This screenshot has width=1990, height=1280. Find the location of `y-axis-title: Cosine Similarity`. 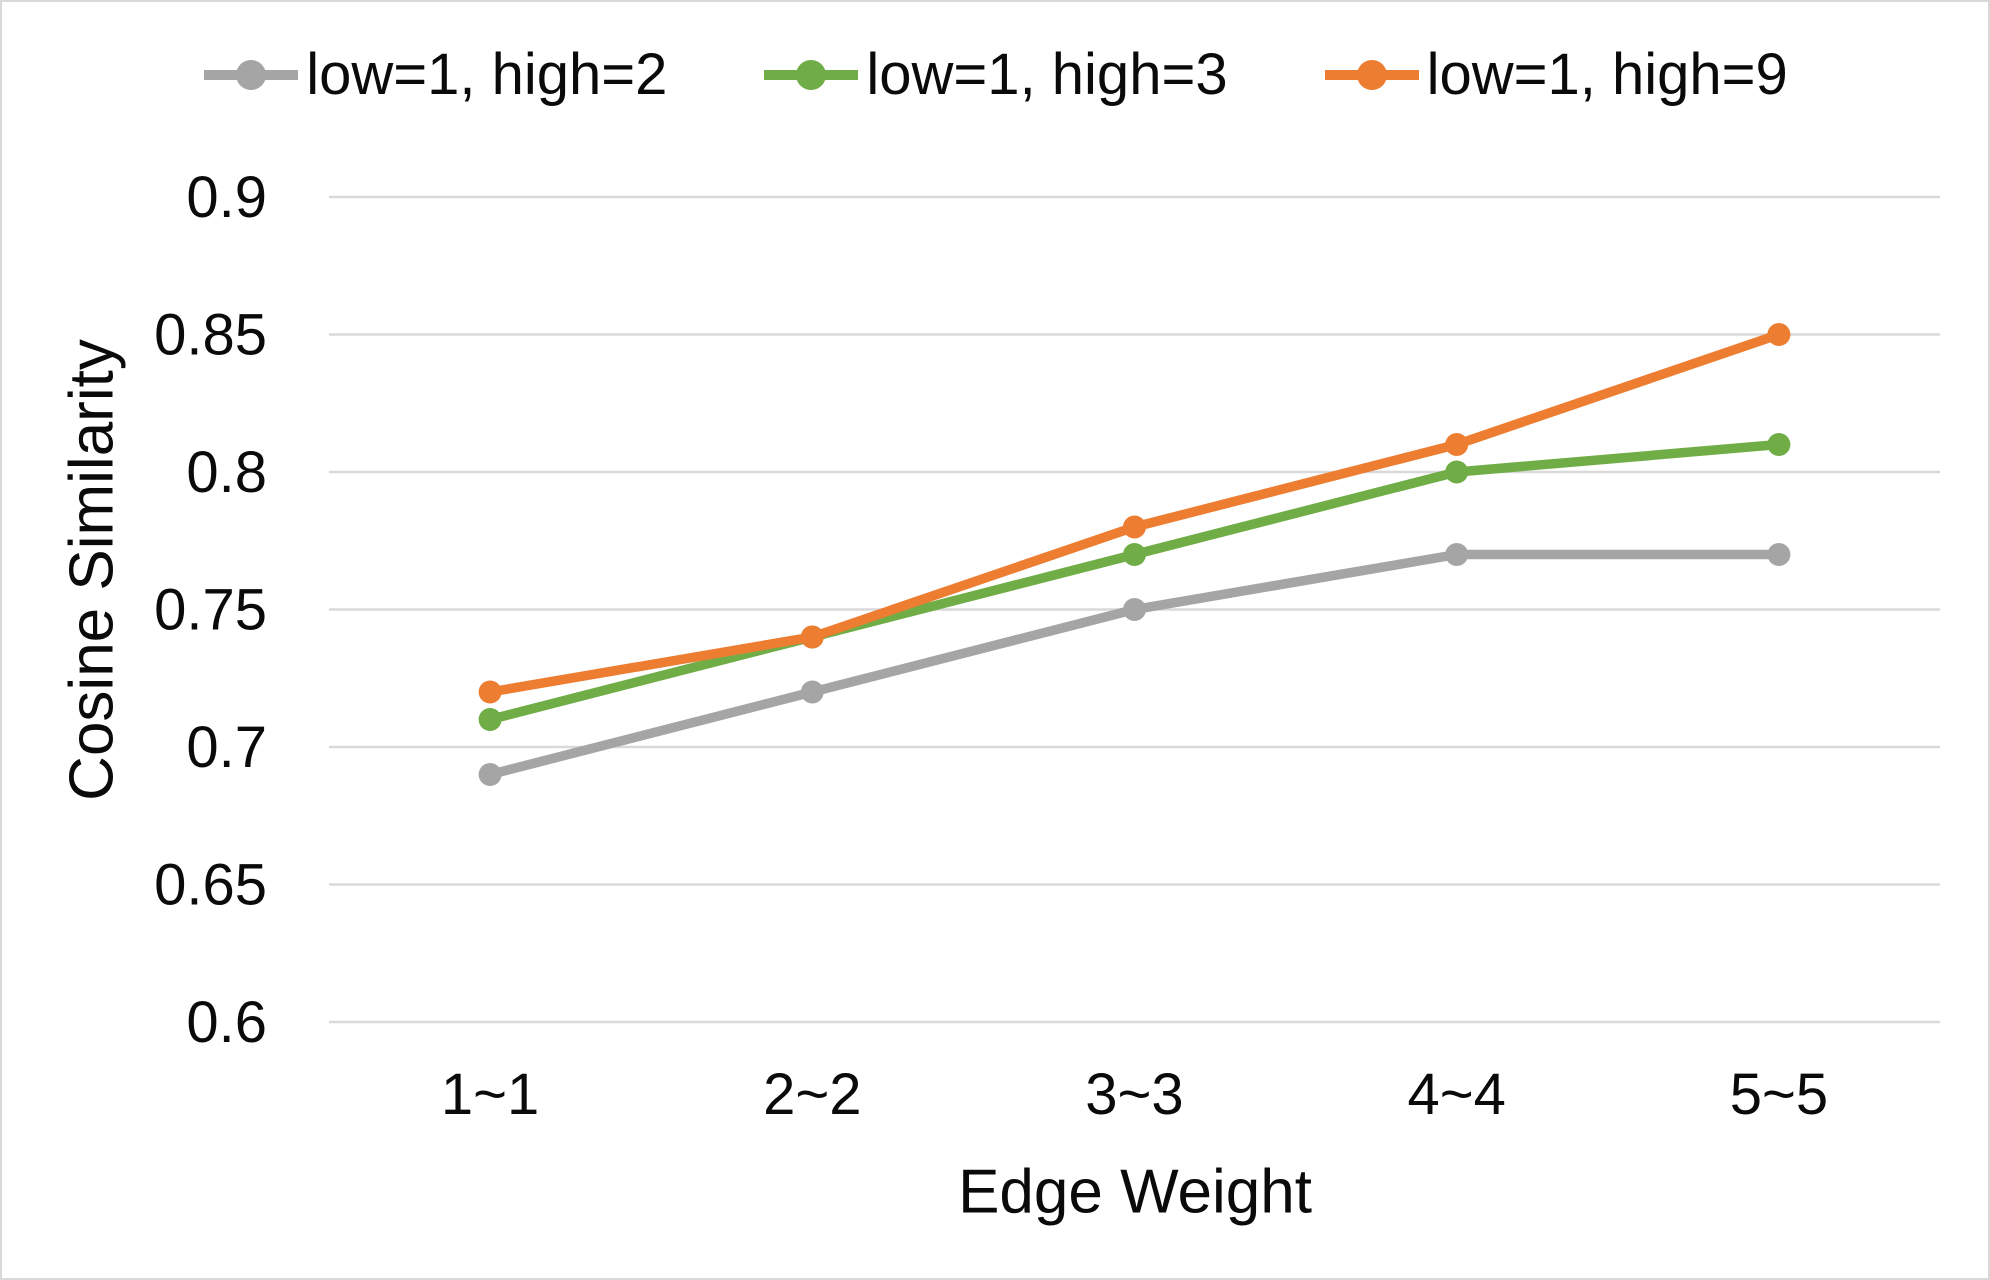

y-axis-title: Cosine Similarity is located at coordinates (92, 570).